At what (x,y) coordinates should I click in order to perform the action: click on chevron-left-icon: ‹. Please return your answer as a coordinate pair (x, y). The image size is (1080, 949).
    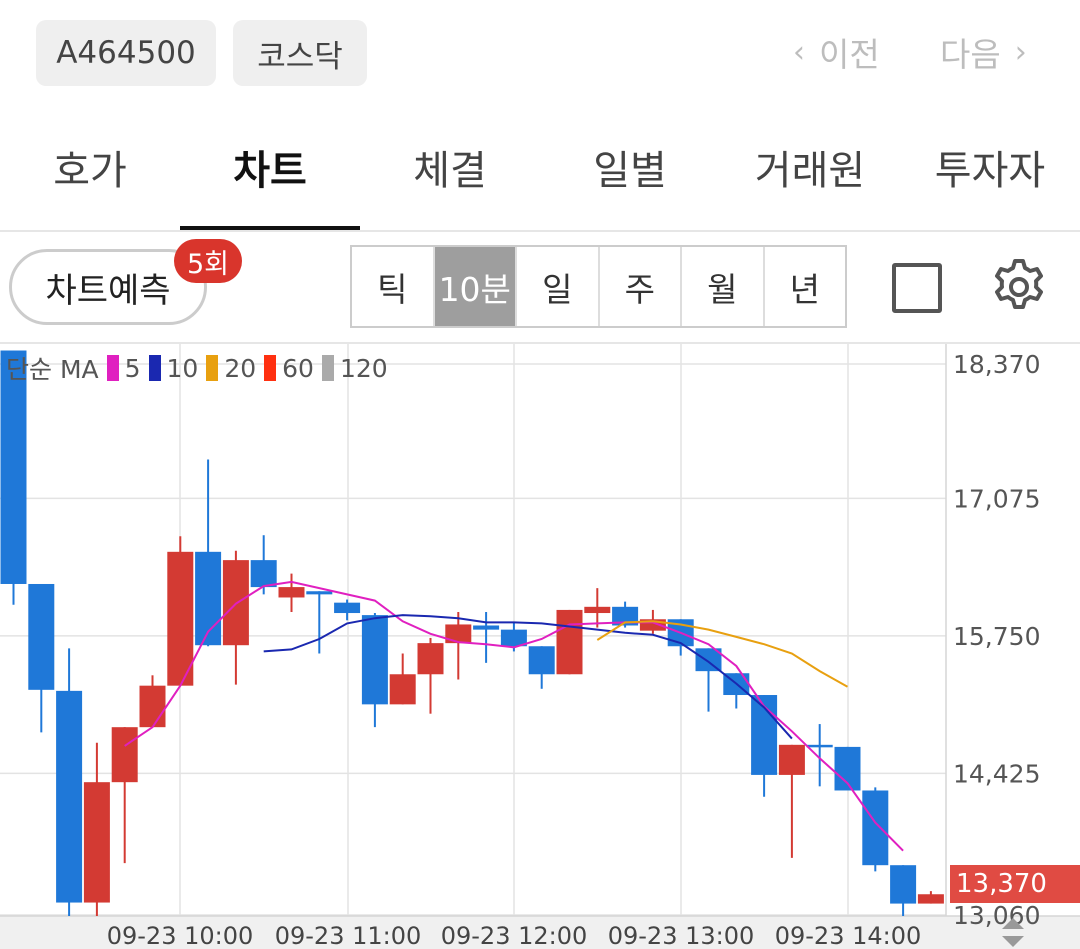
    Looking at the image, I should click on (799, 52).